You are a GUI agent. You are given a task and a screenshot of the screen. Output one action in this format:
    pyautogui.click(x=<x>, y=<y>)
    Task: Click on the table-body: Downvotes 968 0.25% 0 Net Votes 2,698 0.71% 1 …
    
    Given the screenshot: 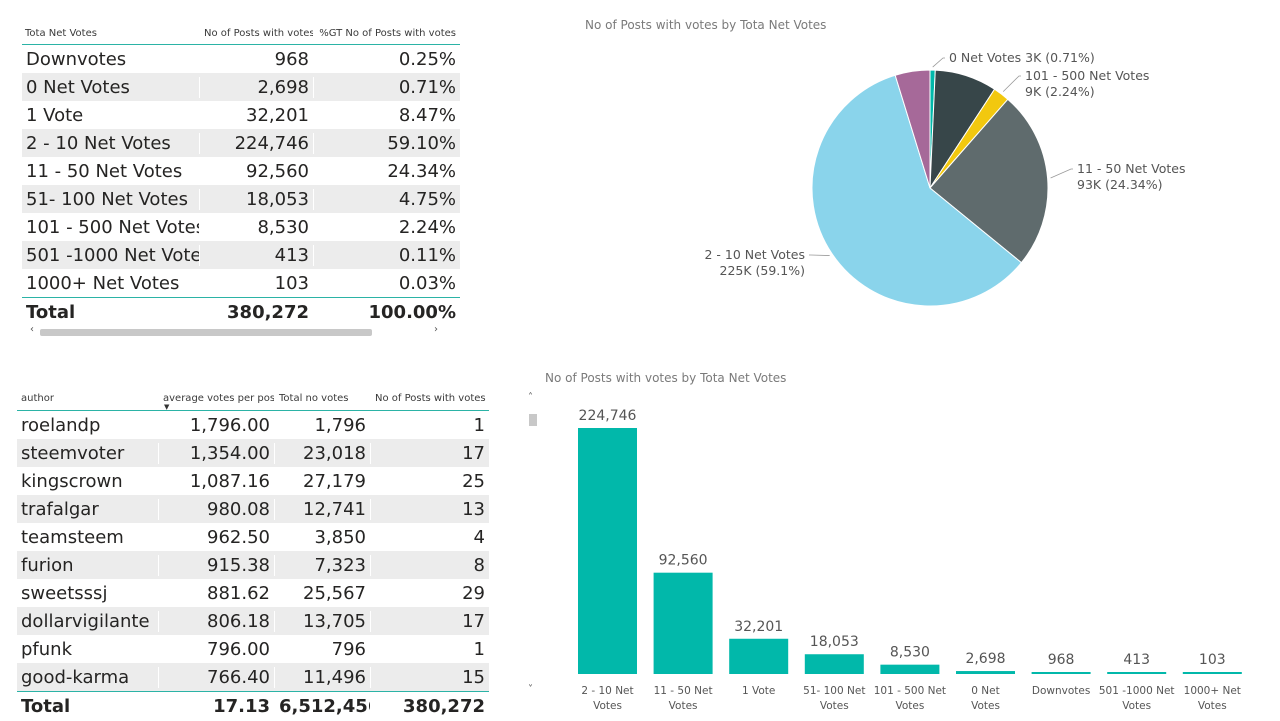 What is the action you would take?
    pyautogui.click(x=241, y=171)
    